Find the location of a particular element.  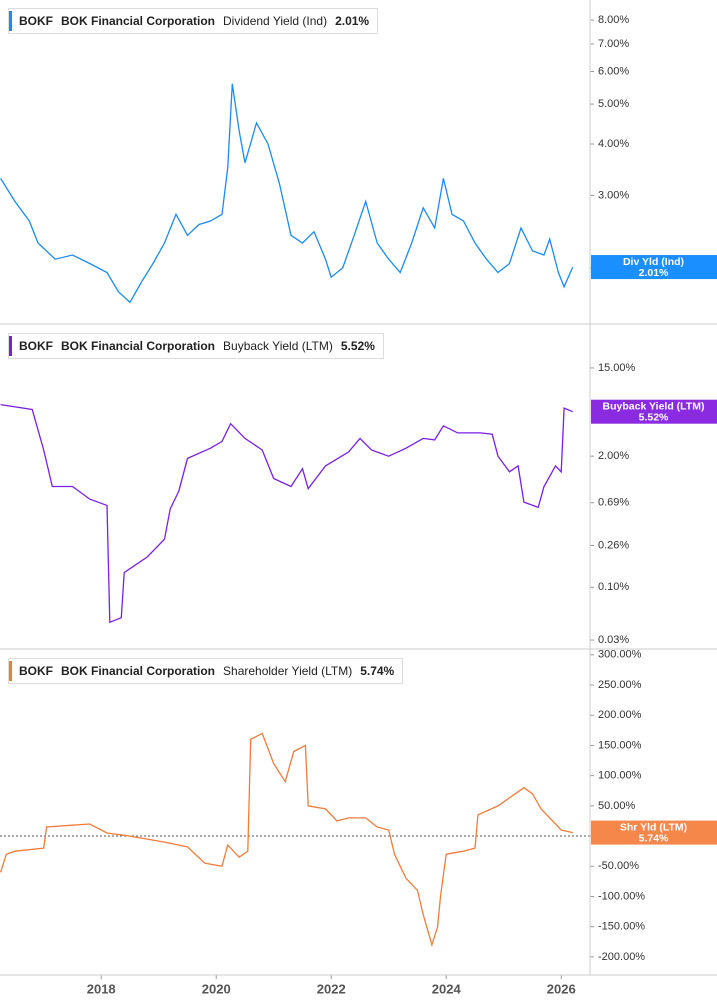

y-tick-label: 300.00% is located at coordinates (620, 655).